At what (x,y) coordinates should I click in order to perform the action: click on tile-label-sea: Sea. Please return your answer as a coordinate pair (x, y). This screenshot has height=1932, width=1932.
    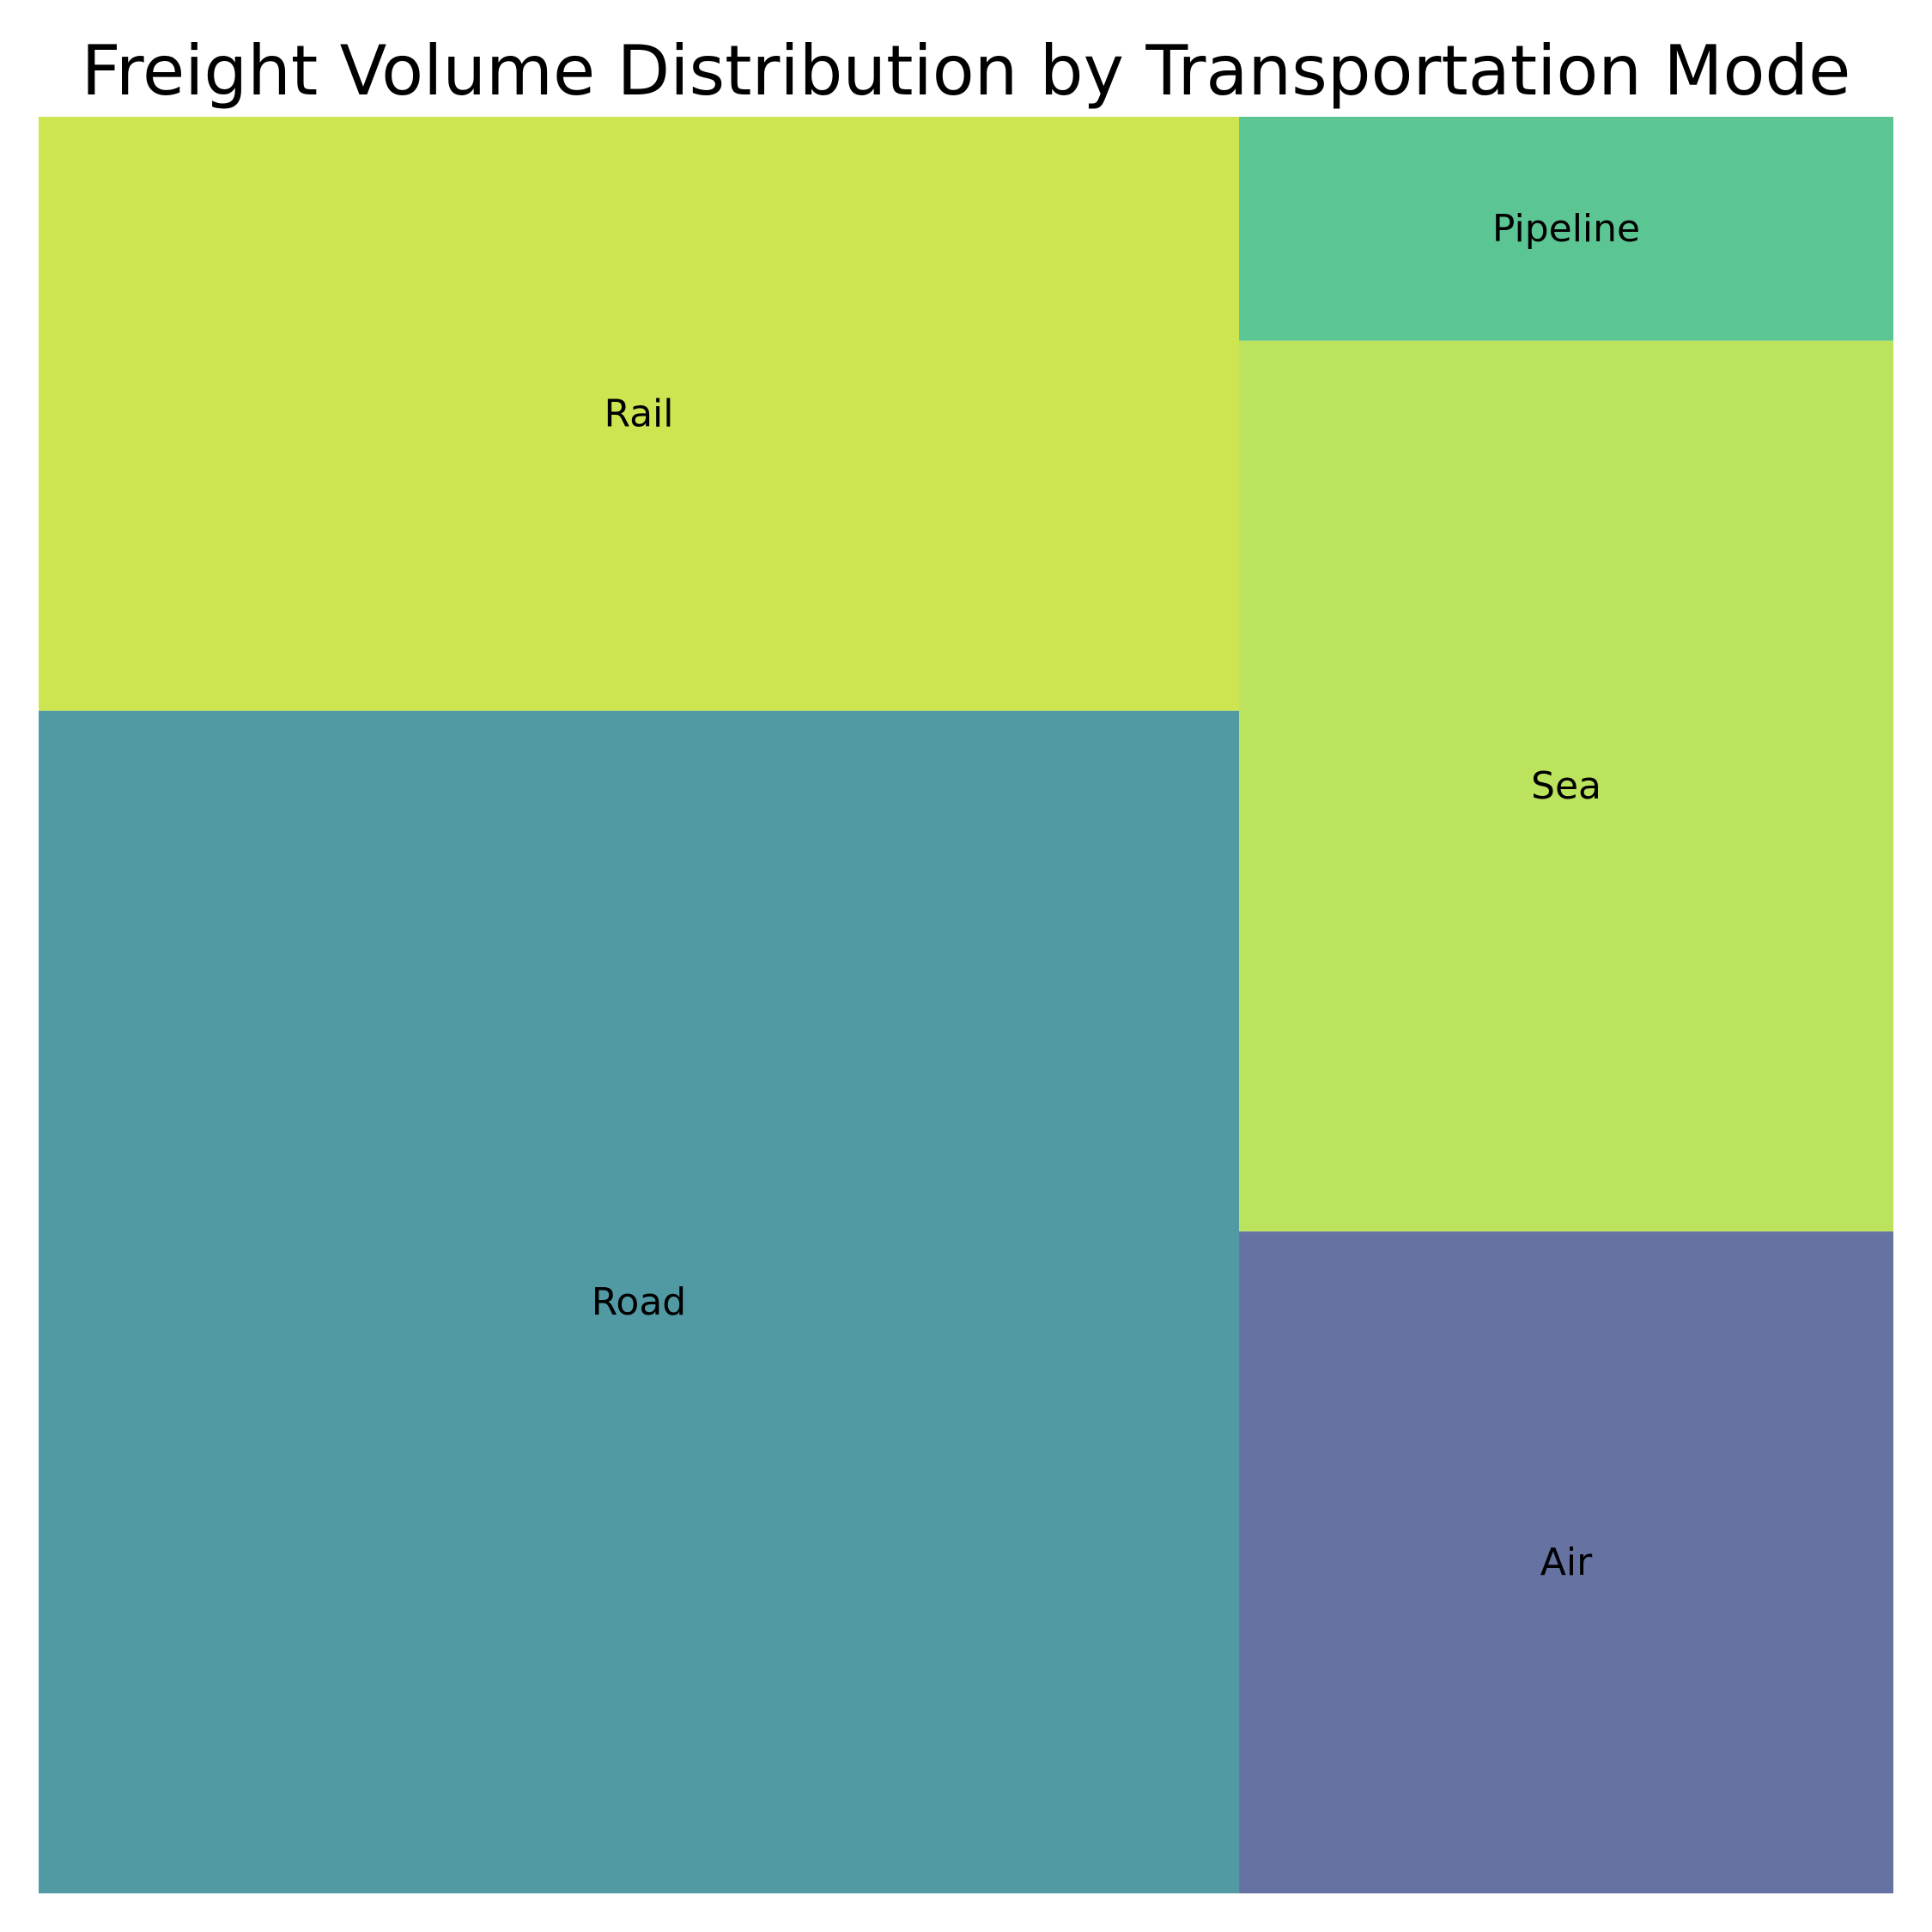
    Looking at the image, I should click on (1566, 786).